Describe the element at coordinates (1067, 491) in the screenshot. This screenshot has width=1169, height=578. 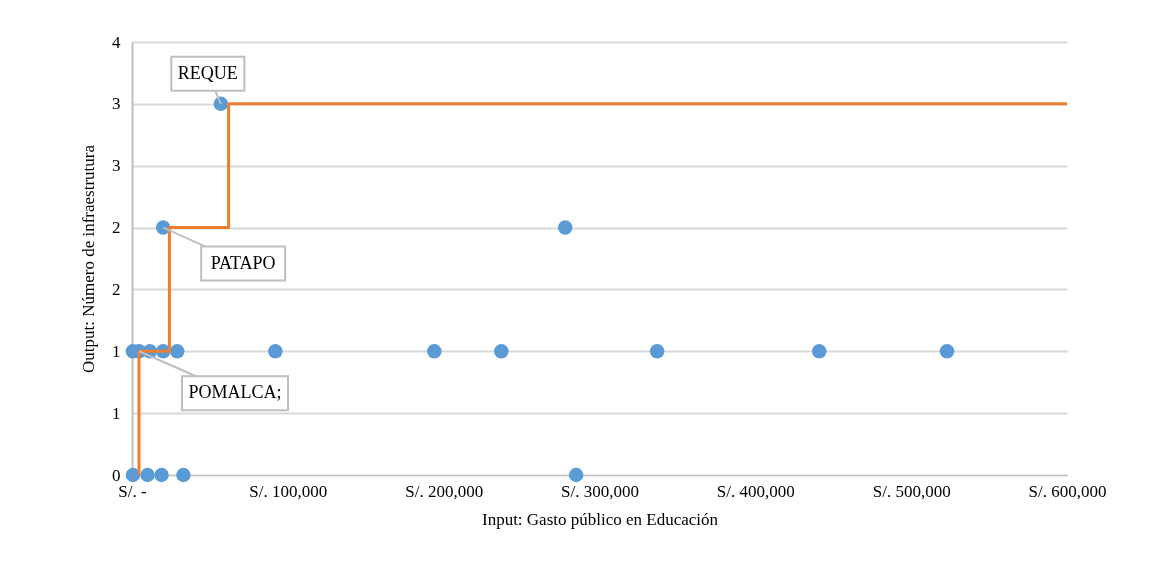
I see `x-tick-label: S/. 600,000` at that location.